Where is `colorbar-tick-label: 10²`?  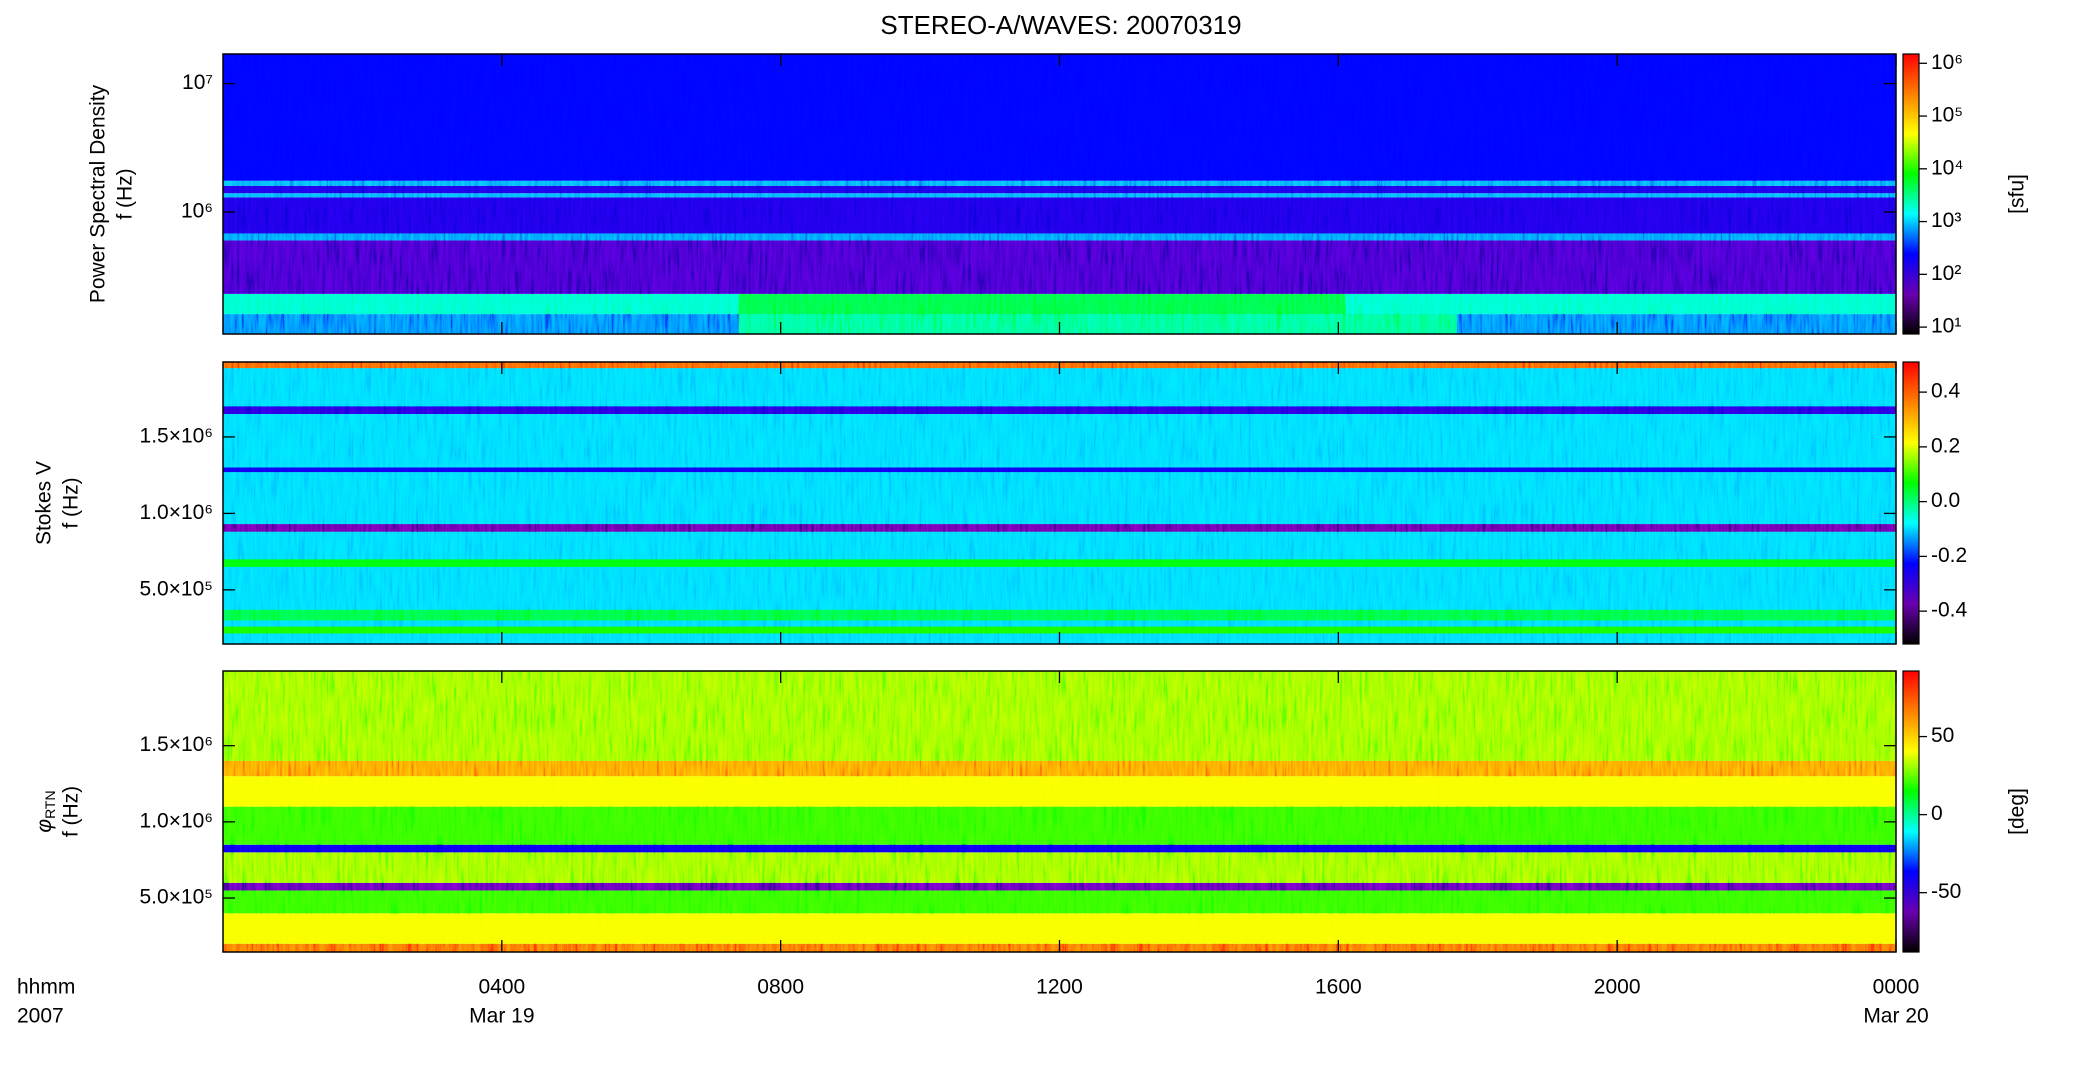
colorbar-tick-label: 10² is located at coordinates (1946, 273).